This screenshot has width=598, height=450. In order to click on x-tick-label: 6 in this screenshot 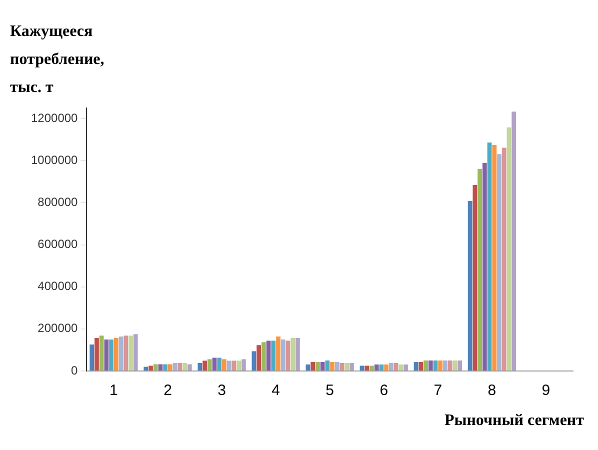, I will do `click(384, 391)`.